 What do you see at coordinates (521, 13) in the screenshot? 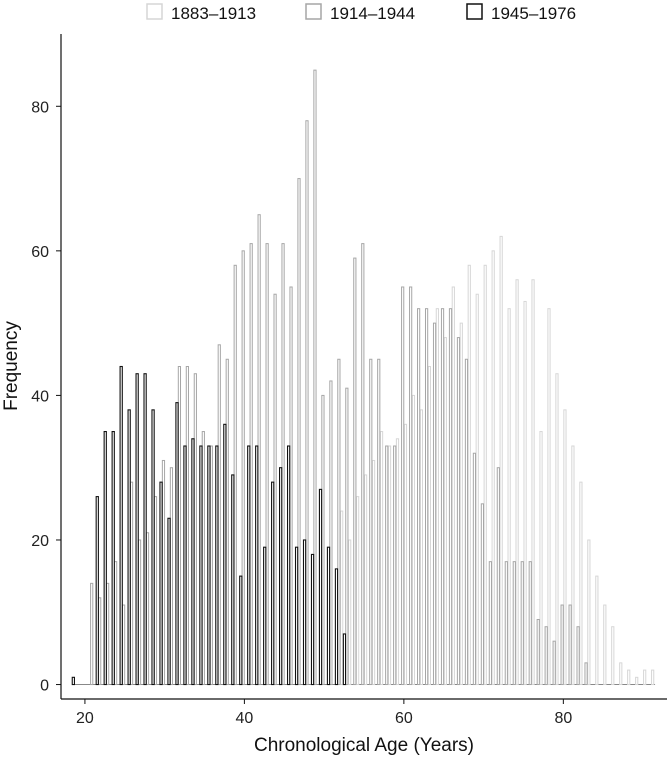
I see `legend-item-1945-1976: 1945–1976` at bounding box center [521, 13].